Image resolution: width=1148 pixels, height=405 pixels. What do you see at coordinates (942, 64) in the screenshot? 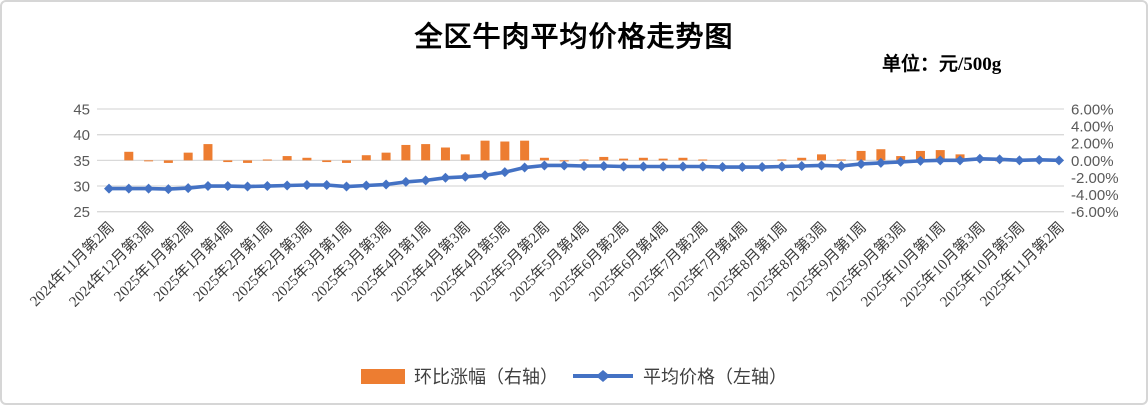
I see `unit-label: 单位：元/500g` at bounding box center [942, 64].